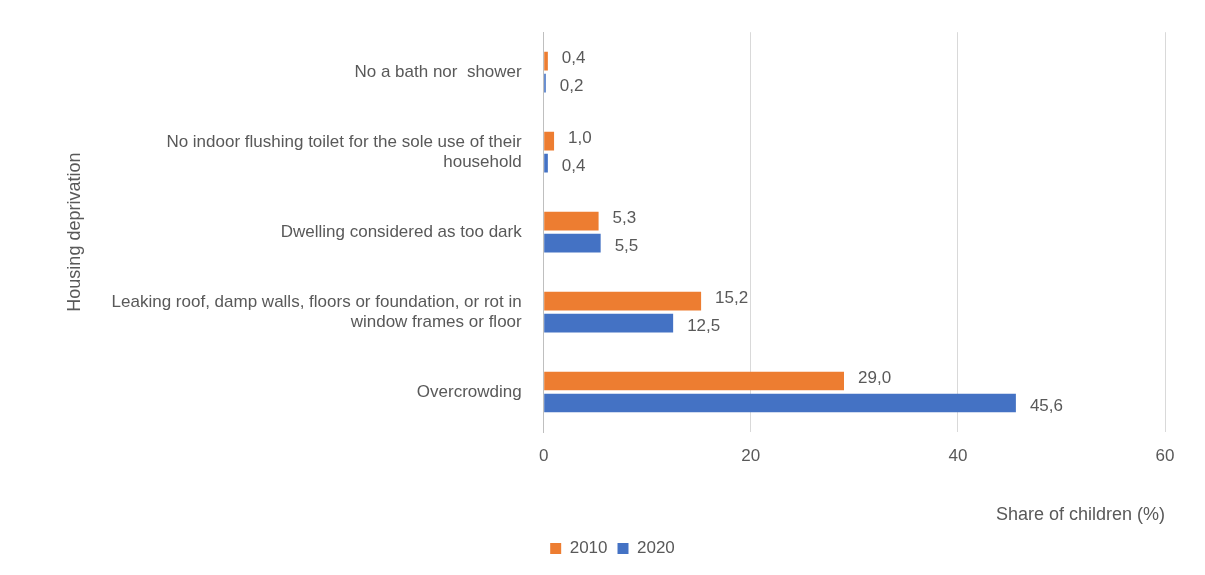 Image resolution: width=1205 pixels, height=575 pixels. What do you see at coordinates (317, 311) in the screenshot?
I see `y-tick-label: Leaking roof, damp walls, floors or foundation, or rot in window frames or floor` at bounding box center [317, 311].